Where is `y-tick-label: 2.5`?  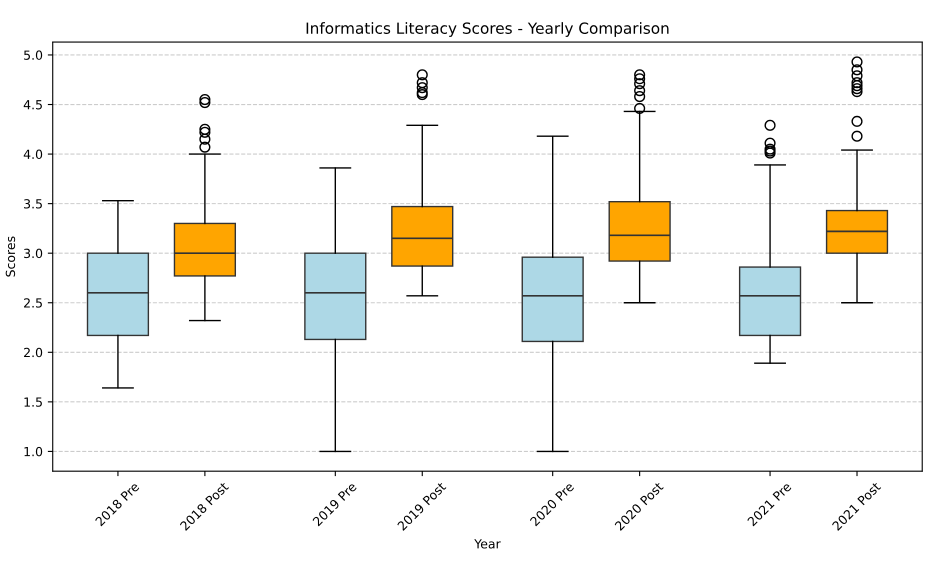 y-tick-label: 2.5 is located at coordinates (33, 303).